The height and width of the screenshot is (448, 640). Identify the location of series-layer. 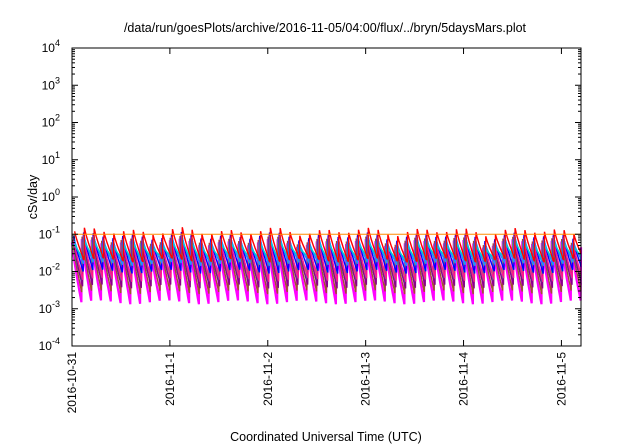
(326, 266).